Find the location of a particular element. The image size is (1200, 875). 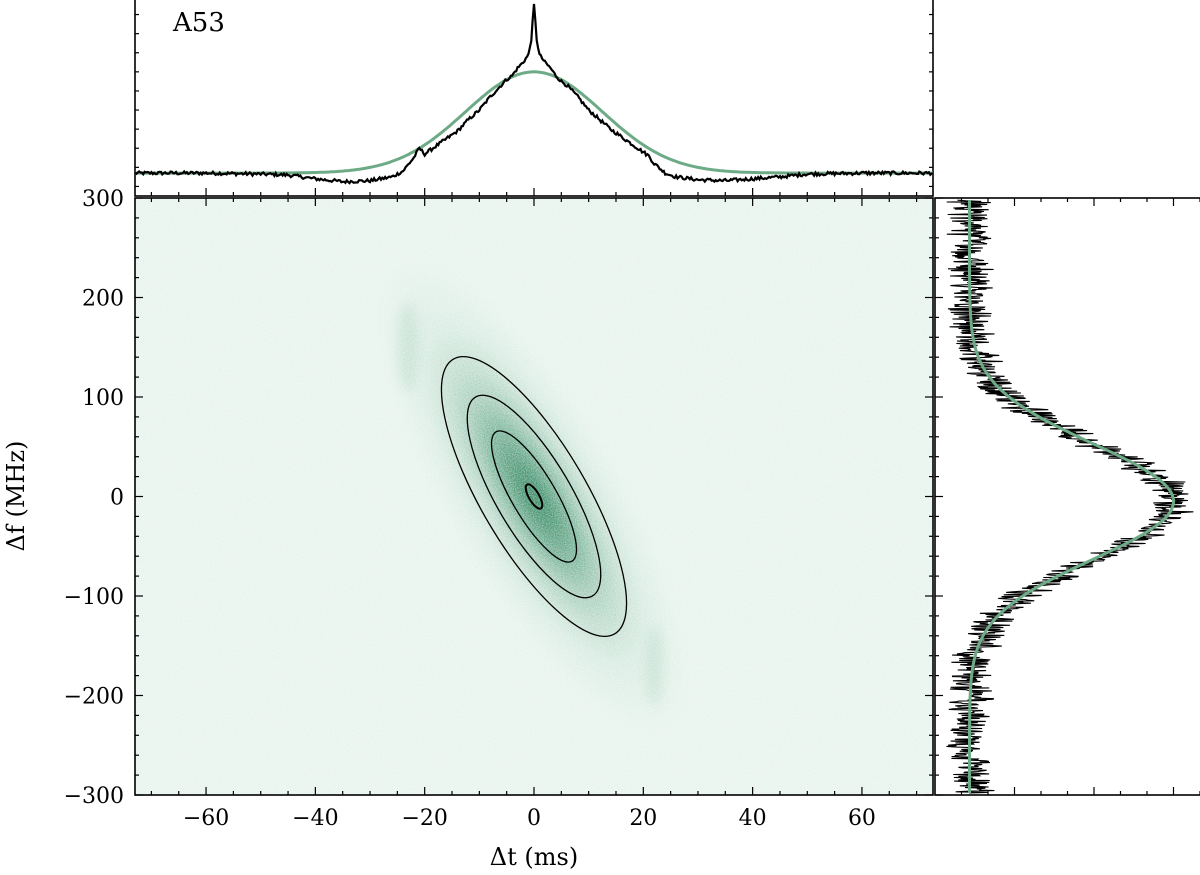

x-tick-label: −60 is located at coordinates (206, 818).